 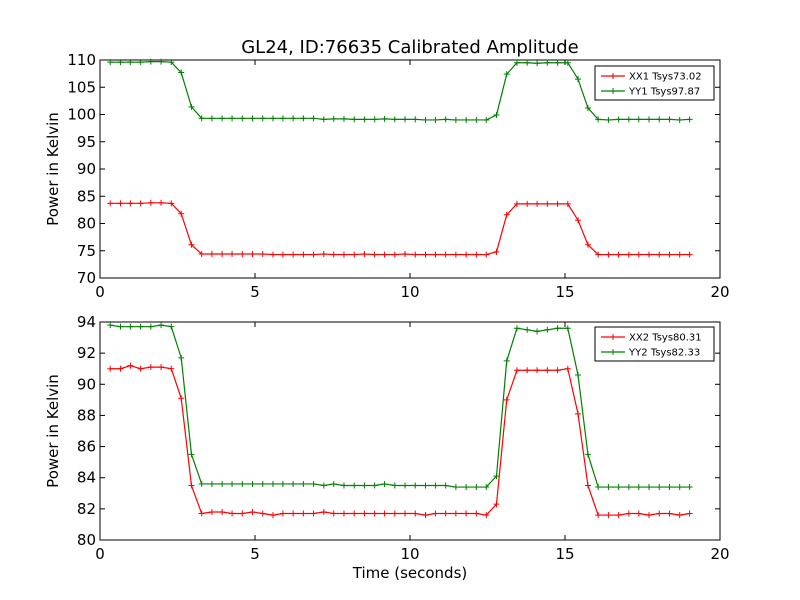 I want to click on x-axis-label: Time (seconds), so click(x=410, y=573).